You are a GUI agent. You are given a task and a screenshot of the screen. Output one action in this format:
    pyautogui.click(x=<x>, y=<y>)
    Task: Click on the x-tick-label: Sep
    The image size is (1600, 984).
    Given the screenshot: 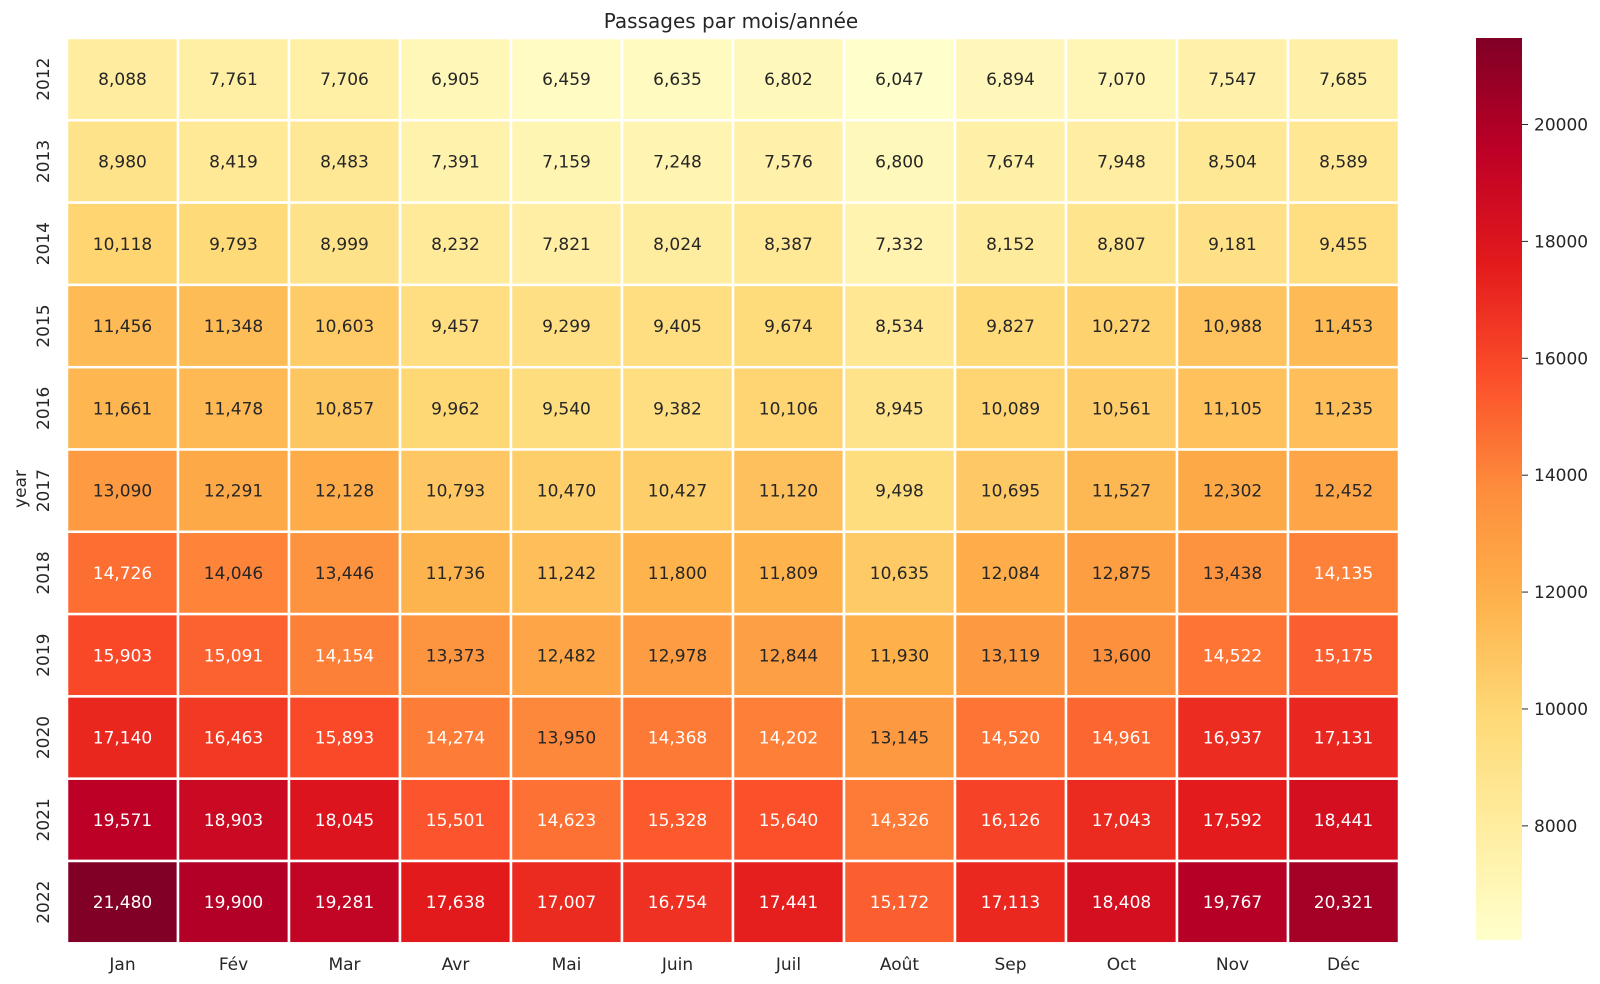 What is the action you would take?
    pyautogui.click(x=1010, y=965)
    